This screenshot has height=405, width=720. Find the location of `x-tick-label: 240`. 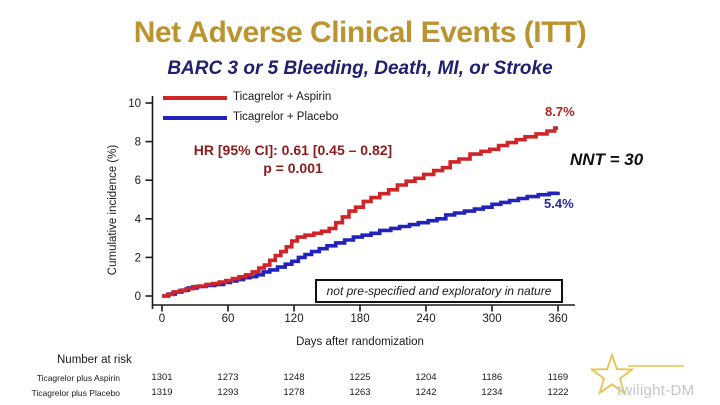

x-tick-label: 240 is located at coordinates (425, 319).